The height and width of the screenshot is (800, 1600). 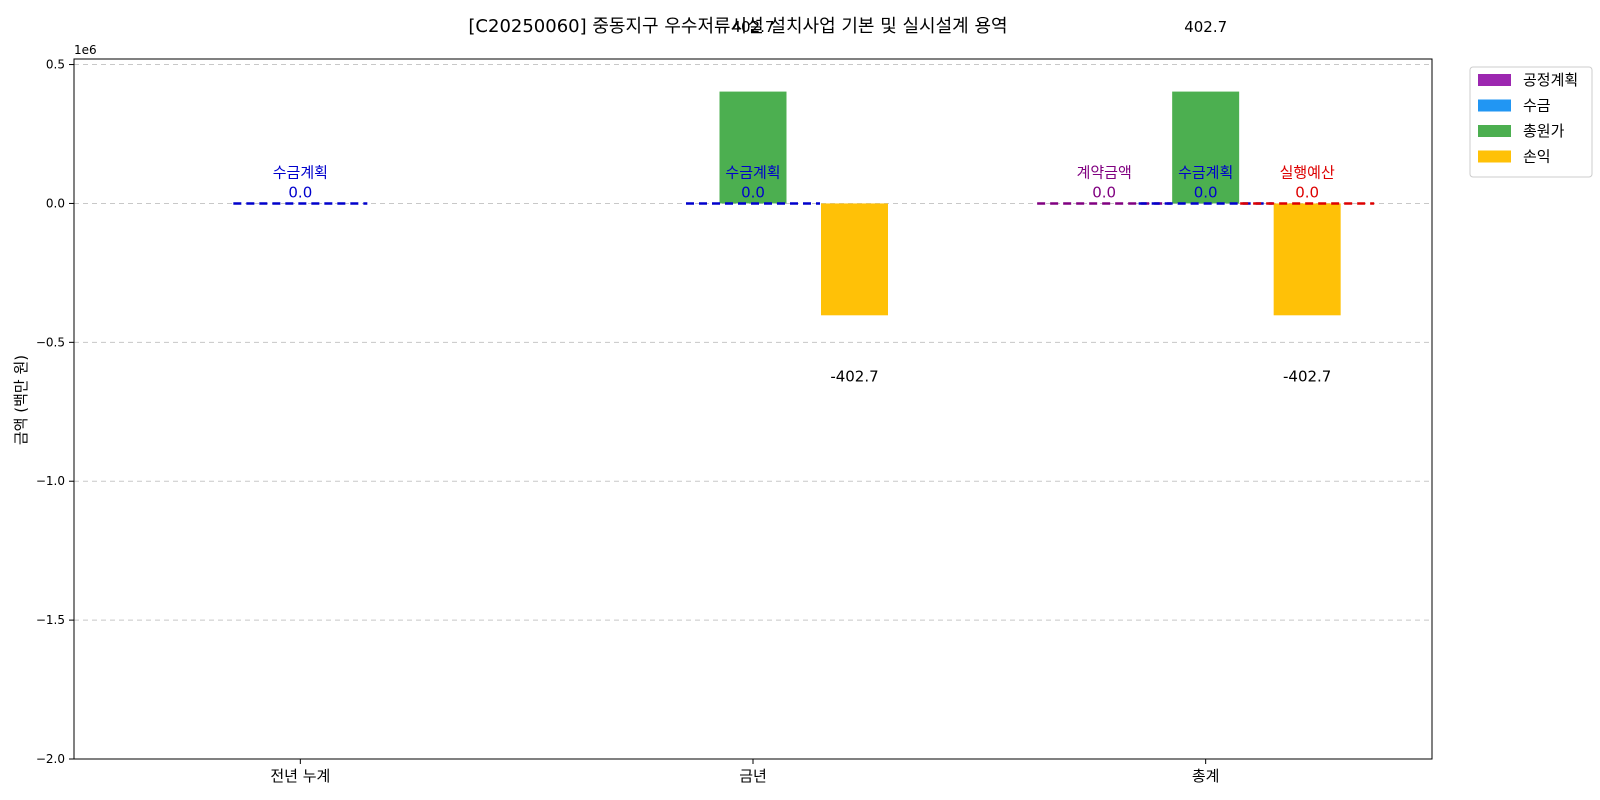 I want to click on y-offset-label: 1e6, so click(x=85, y=50).